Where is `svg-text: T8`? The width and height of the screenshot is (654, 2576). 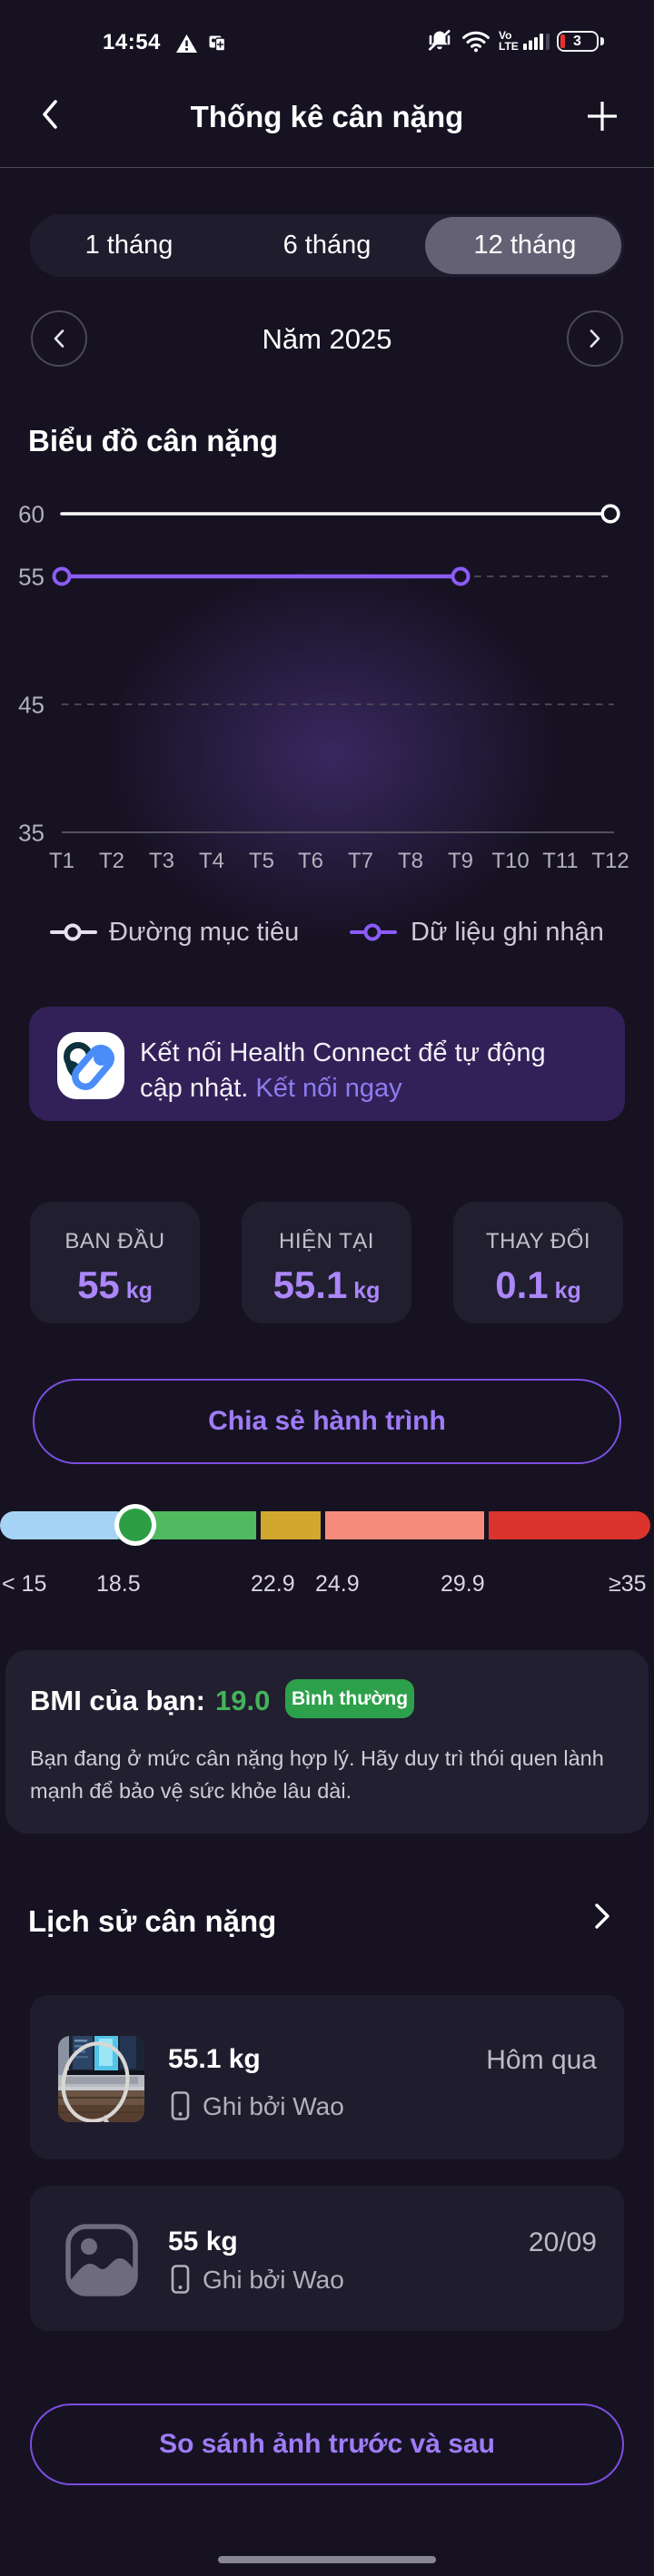 svg-text: T8 is located at coordinates (411, 861).